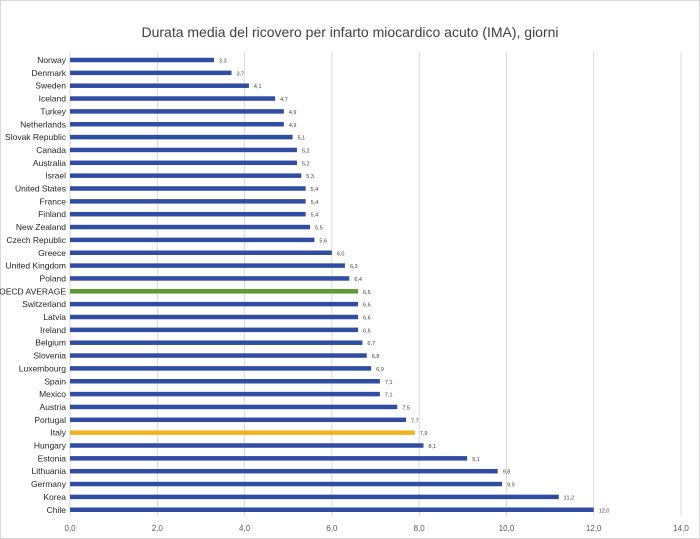 This screenshot has width=700, height=539. I want to click on category-label: OECD AVERAGE, so click(33, 291).